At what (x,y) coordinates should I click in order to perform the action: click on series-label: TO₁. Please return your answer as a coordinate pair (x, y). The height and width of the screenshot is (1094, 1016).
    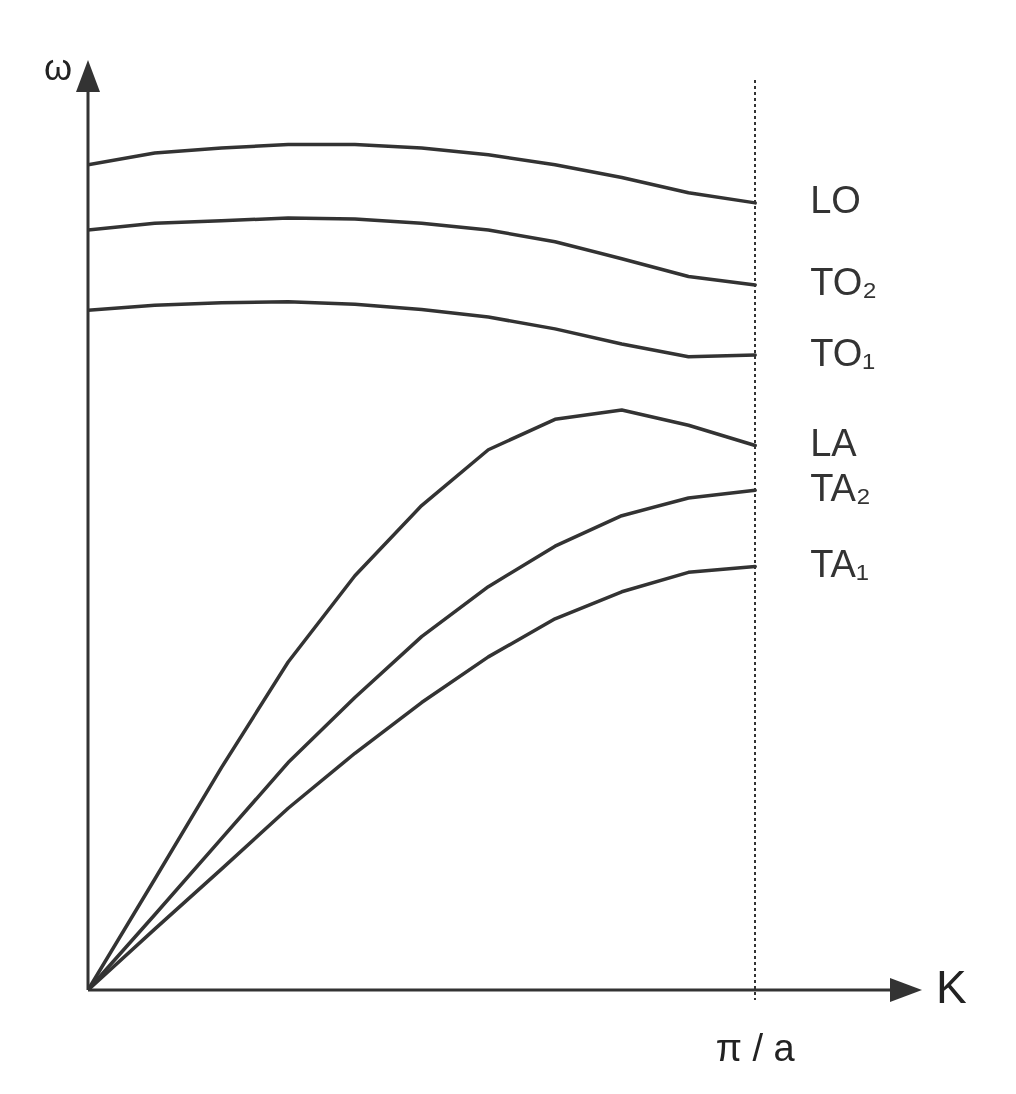
    Looking at the image, I should click on (843, 352).